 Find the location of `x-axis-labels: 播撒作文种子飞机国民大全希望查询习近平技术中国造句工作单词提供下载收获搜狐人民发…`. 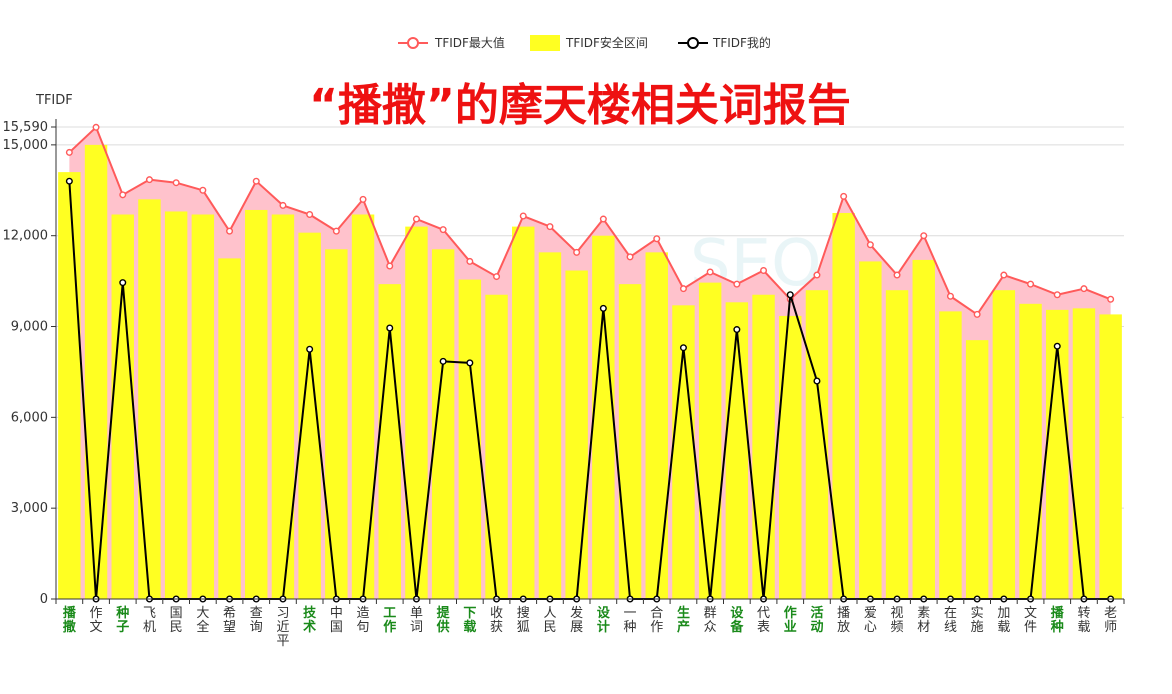

x-axis-labels: 播撒作文种子飞机国民大全希望查询习近平技术中国造句工作单词提供下载收获搜狐人民发… is located at coordinates (590, 627).